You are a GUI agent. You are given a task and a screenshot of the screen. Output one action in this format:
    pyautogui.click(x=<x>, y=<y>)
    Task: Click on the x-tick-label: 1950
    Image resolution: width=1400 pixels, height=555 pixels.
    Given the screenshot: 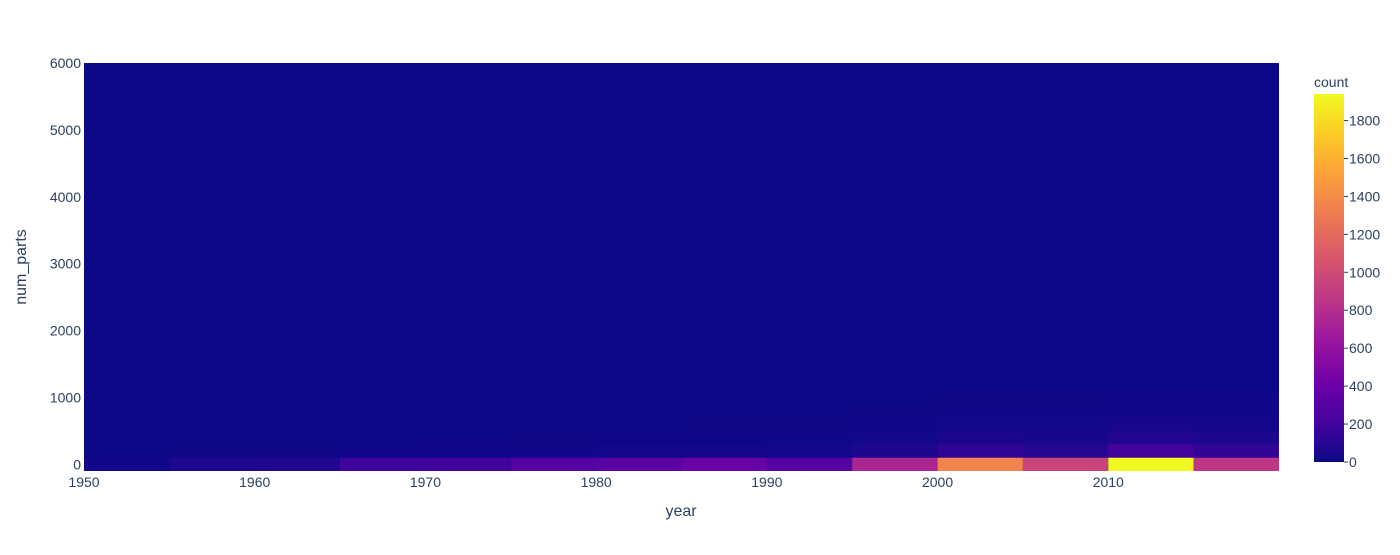 What is the action you would take?
    pyautogui.click(x=83, y=482)
    